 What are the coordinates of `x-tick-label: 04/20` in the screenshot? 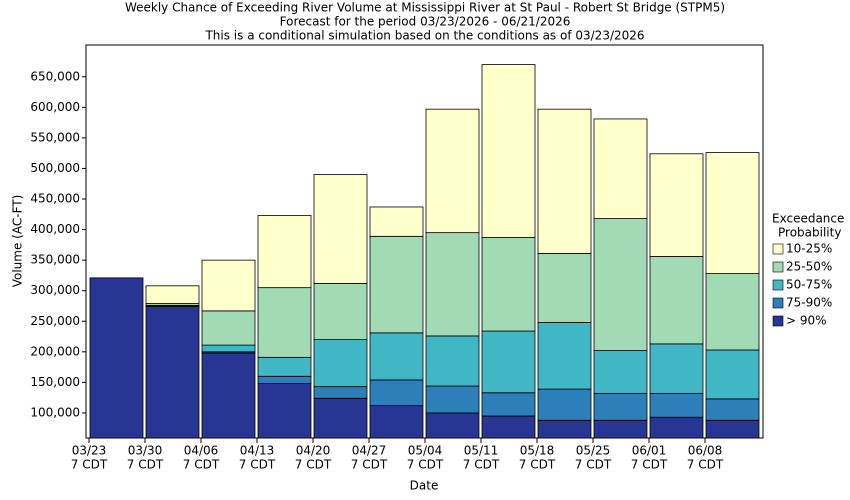 It's located at (313, 451).